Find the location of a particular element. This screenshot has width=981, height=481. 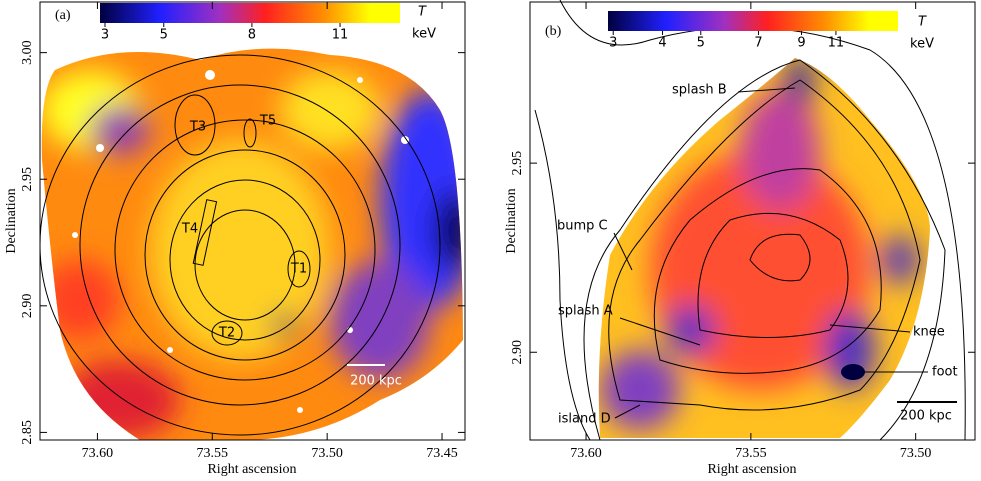

y-tick-label: 3.00 is located at coordinates (27, 52).